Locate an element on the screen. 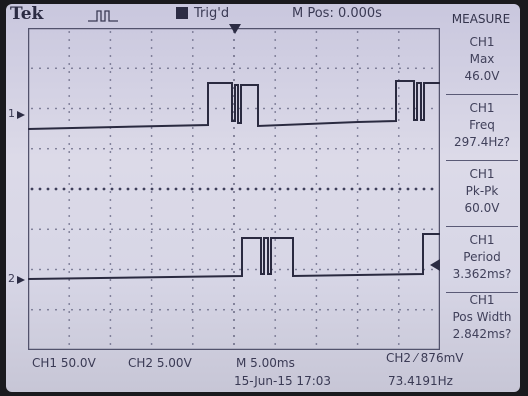 The image size is (528, 396). measurement-pos-width: CH1 Pos Width 2.842ms? is located at coordinates (482, 322).